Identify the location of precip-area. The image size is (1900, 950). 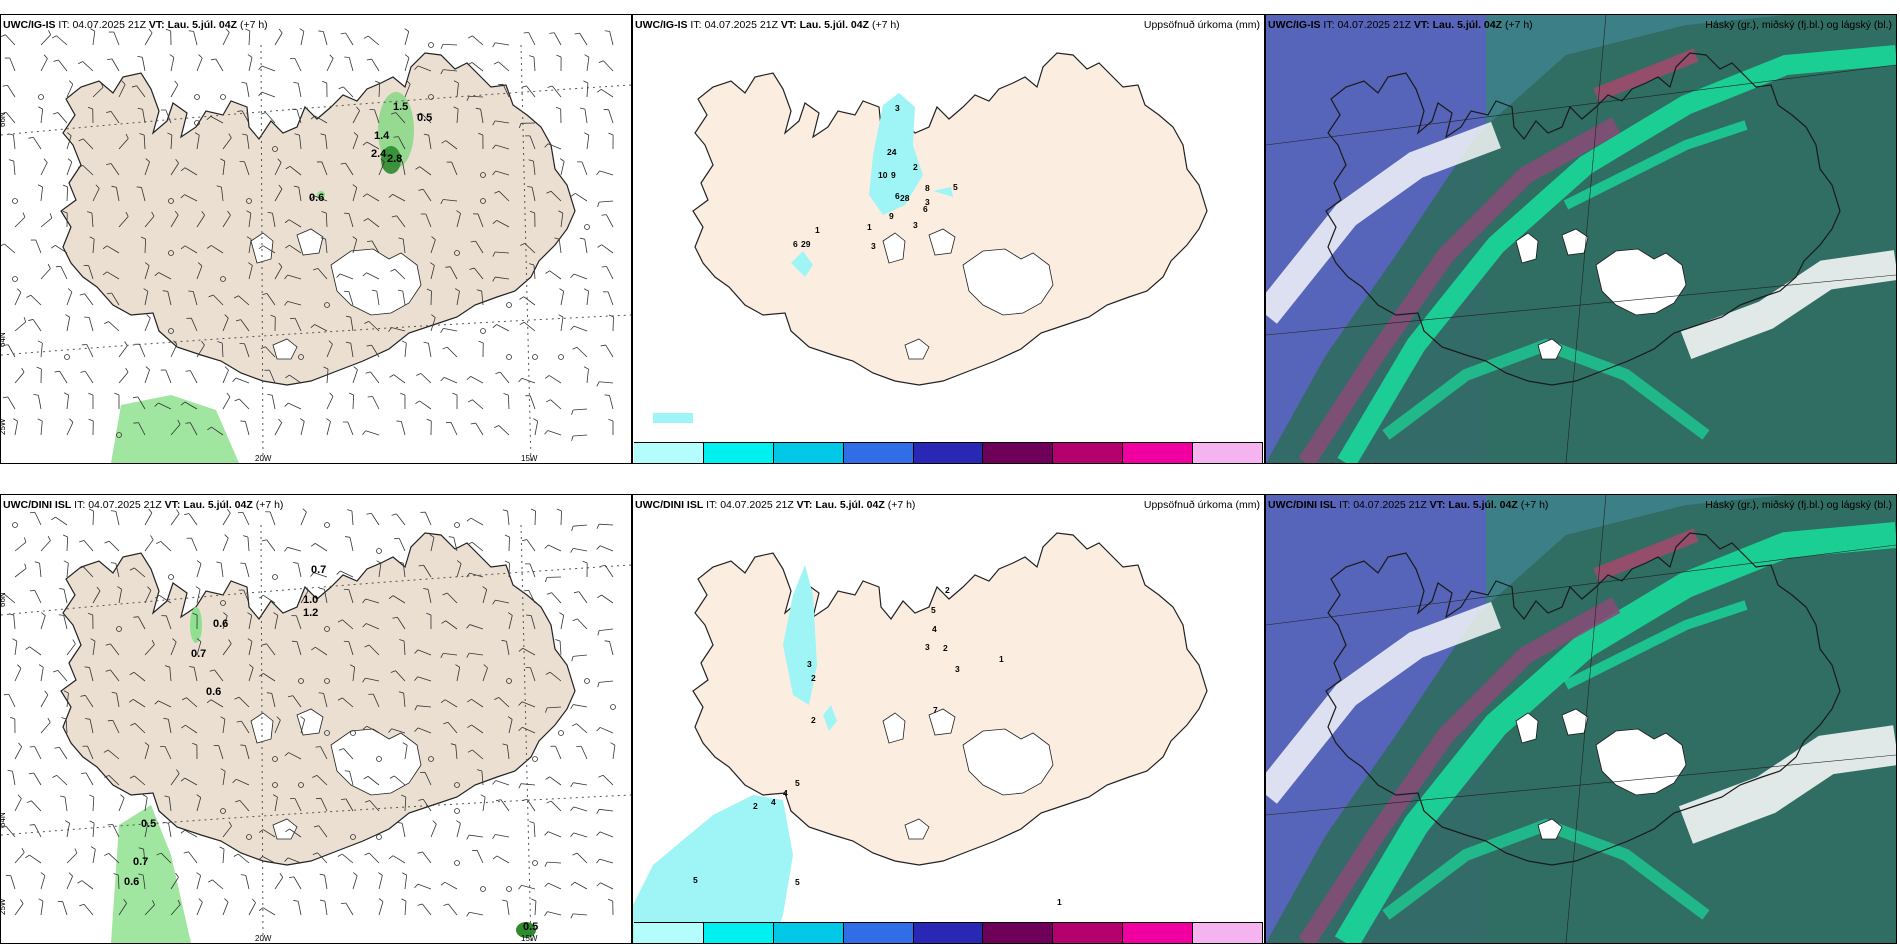
(673, 418).